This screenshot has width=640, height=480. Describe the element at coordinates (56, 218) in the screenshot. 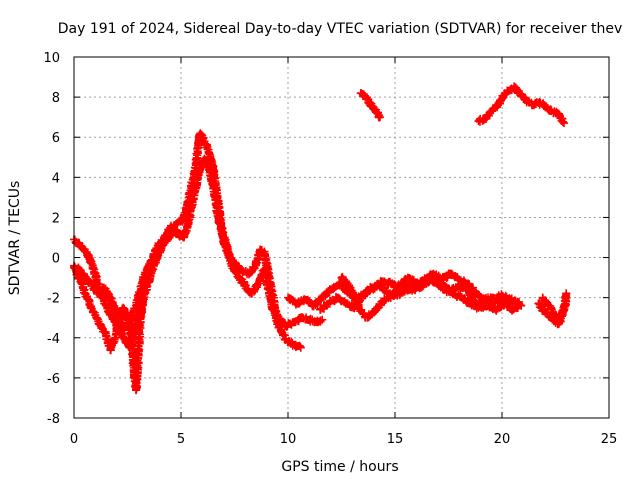

I see `y-tick-label: 2` at that location.